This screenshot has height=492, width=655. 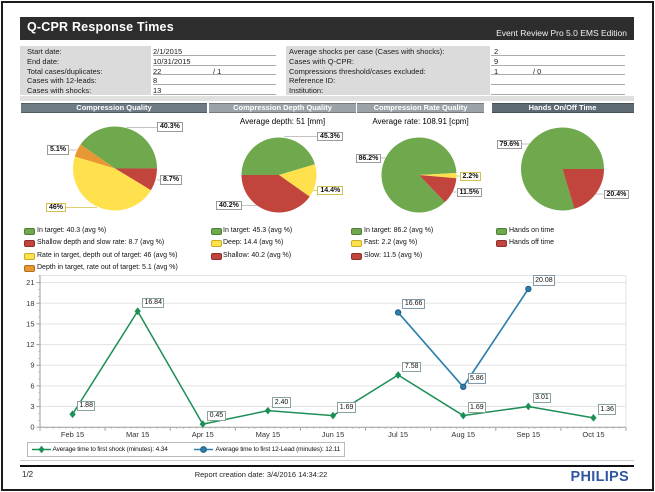 What do you see at coordinates (114, 108) in the screenshot?
I see `pie-section-title: Compression Quality` at bounding box center [114, 108].